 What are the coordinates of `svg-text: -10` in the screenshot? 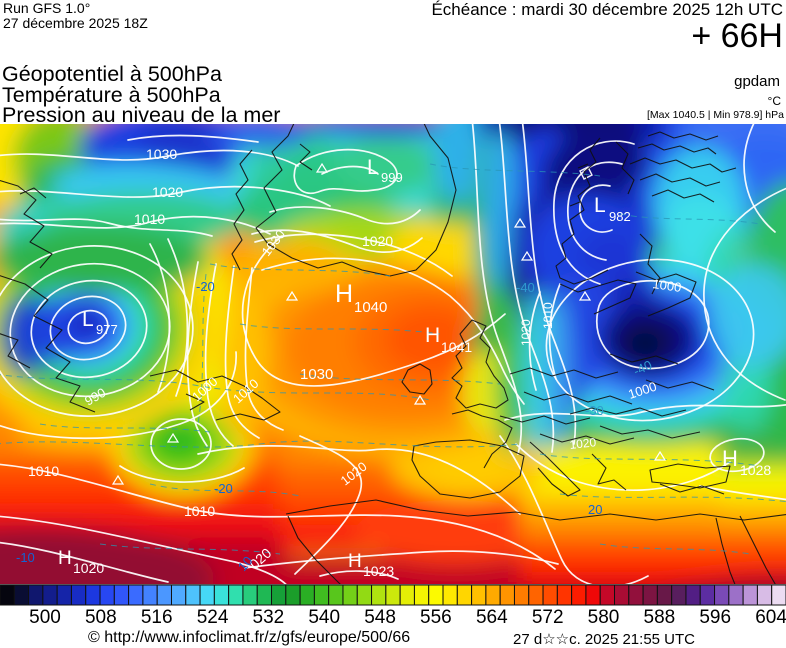 It's located at (25, 557).